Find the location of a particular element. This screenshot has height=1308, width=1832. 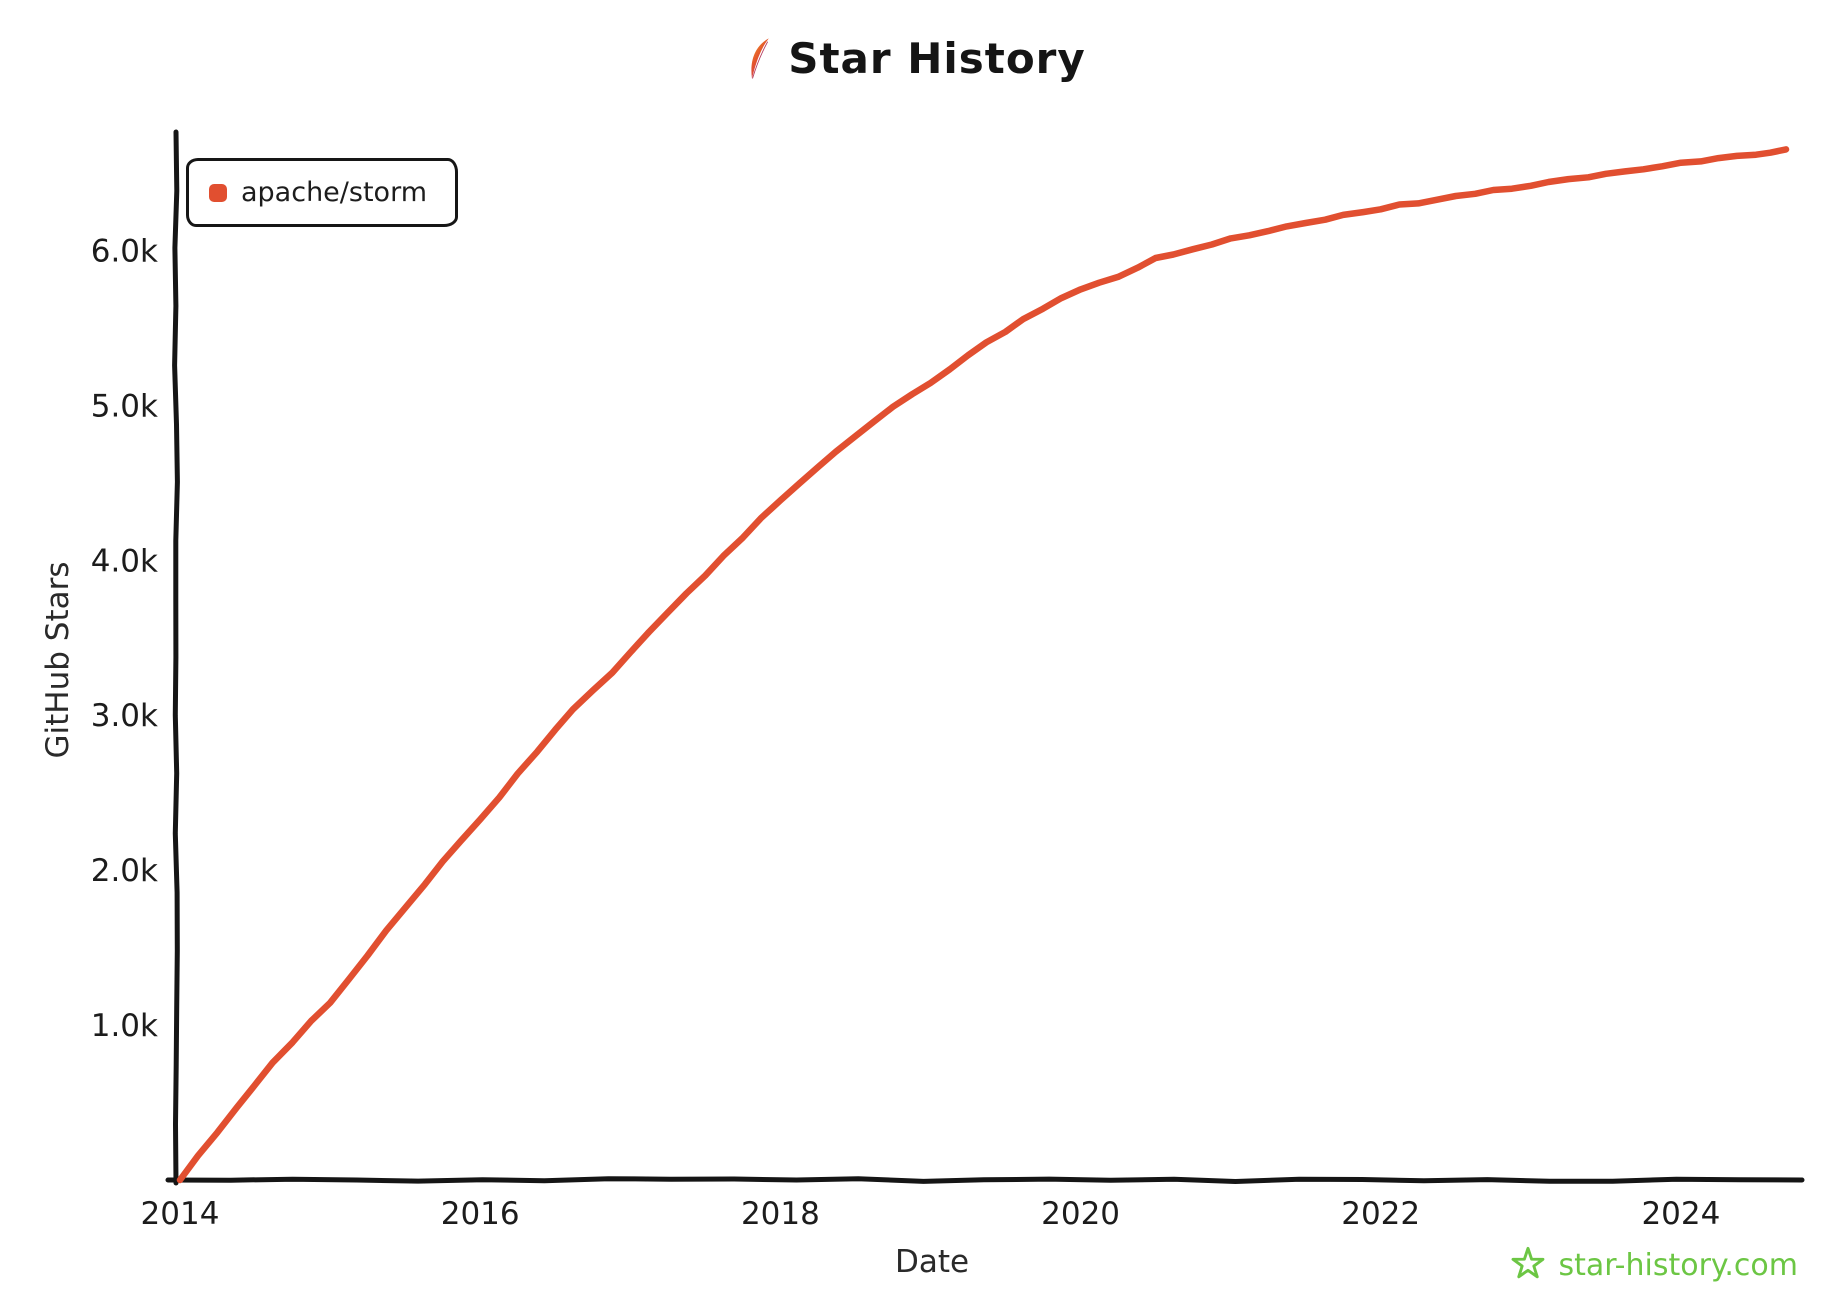

legend-label: apache/storm is located at coordinates (334, 192).